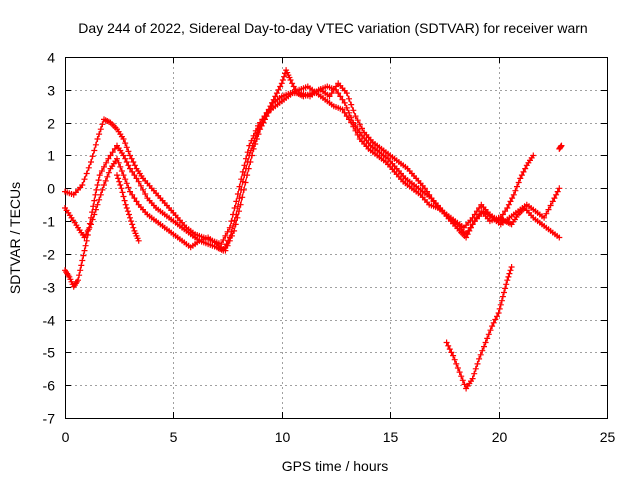  I want to click on y-tick-label: 0, so click(51, 189).